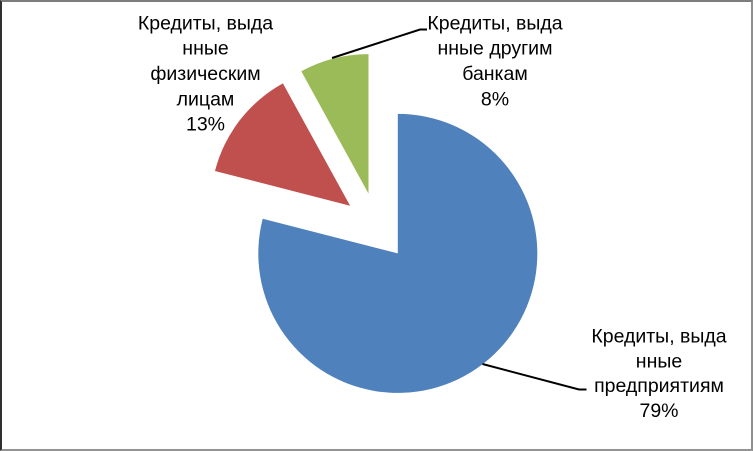 This screenshot has height=451, width=753. What do you see at coordinates (206, 99) in the screenshot?
I see `svg-text: лицам` at bounding box center [206, 99].